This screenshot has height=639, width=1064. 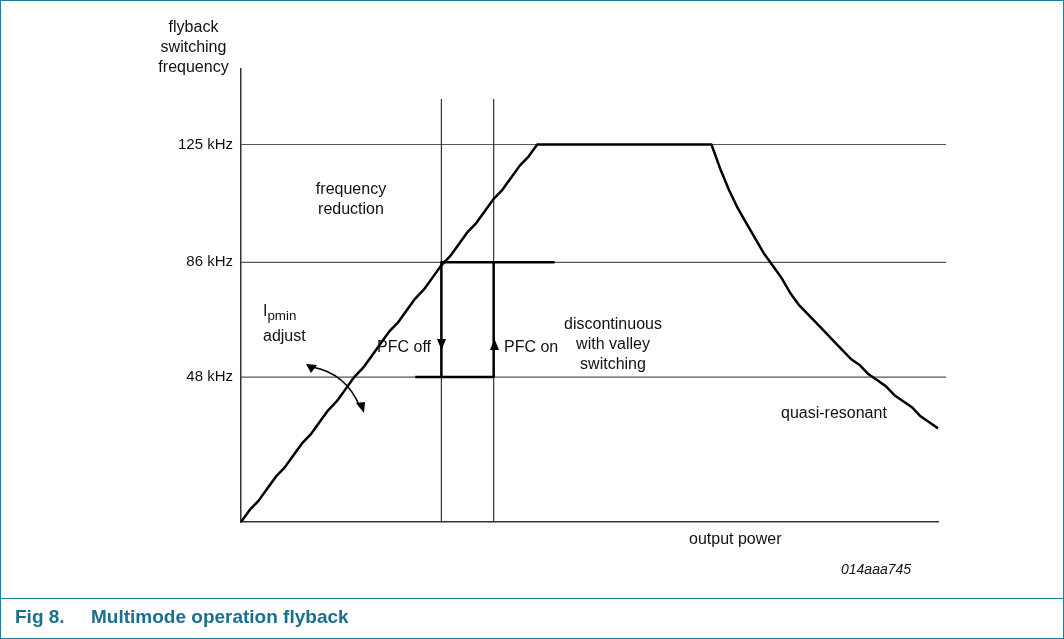 What do you see at coordinates (209, 376) in the screenshot?
I see `y-tick-label: 48 kHz` at bounding box center [209, 376].